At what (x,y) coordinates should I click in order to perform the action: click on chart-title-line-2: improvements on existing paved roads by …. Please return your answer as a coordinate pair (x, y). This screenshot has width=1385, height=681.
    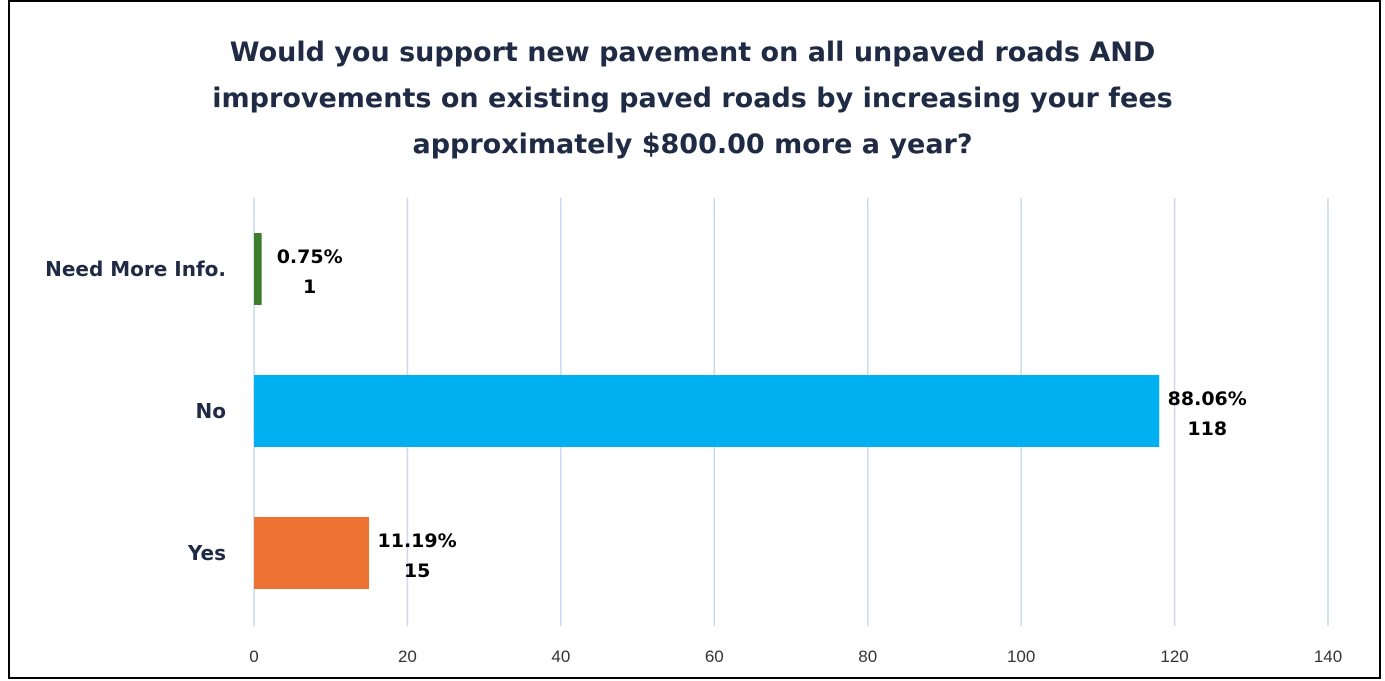
    Looking at the image, I should click on (692, 98).